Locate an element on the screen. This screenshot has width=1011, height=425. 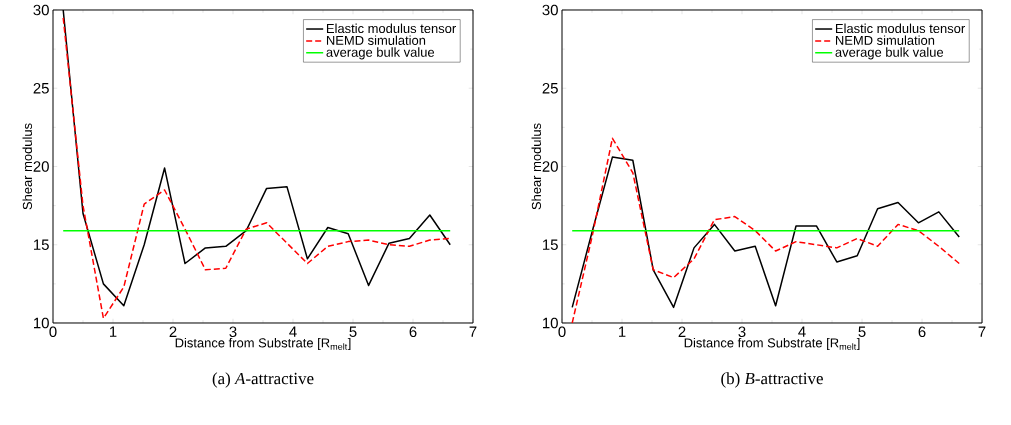
text: (b) B-attractive is located at coordinates (772, 380).